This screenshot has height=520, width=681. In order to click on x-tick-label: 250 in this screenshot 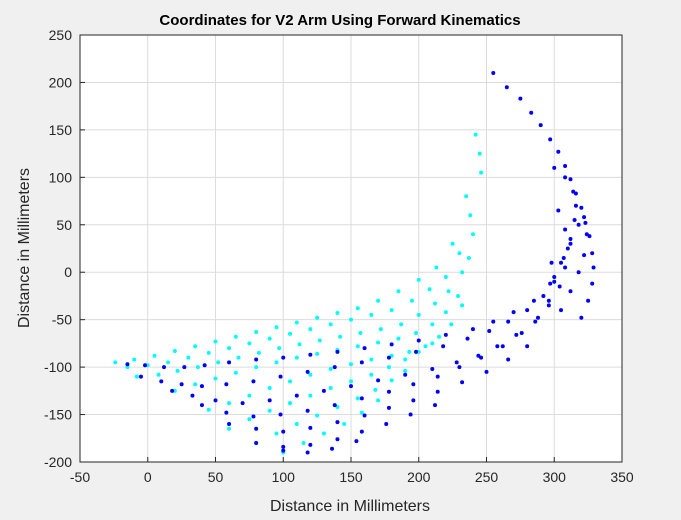, I will do `click(487, 477)`.